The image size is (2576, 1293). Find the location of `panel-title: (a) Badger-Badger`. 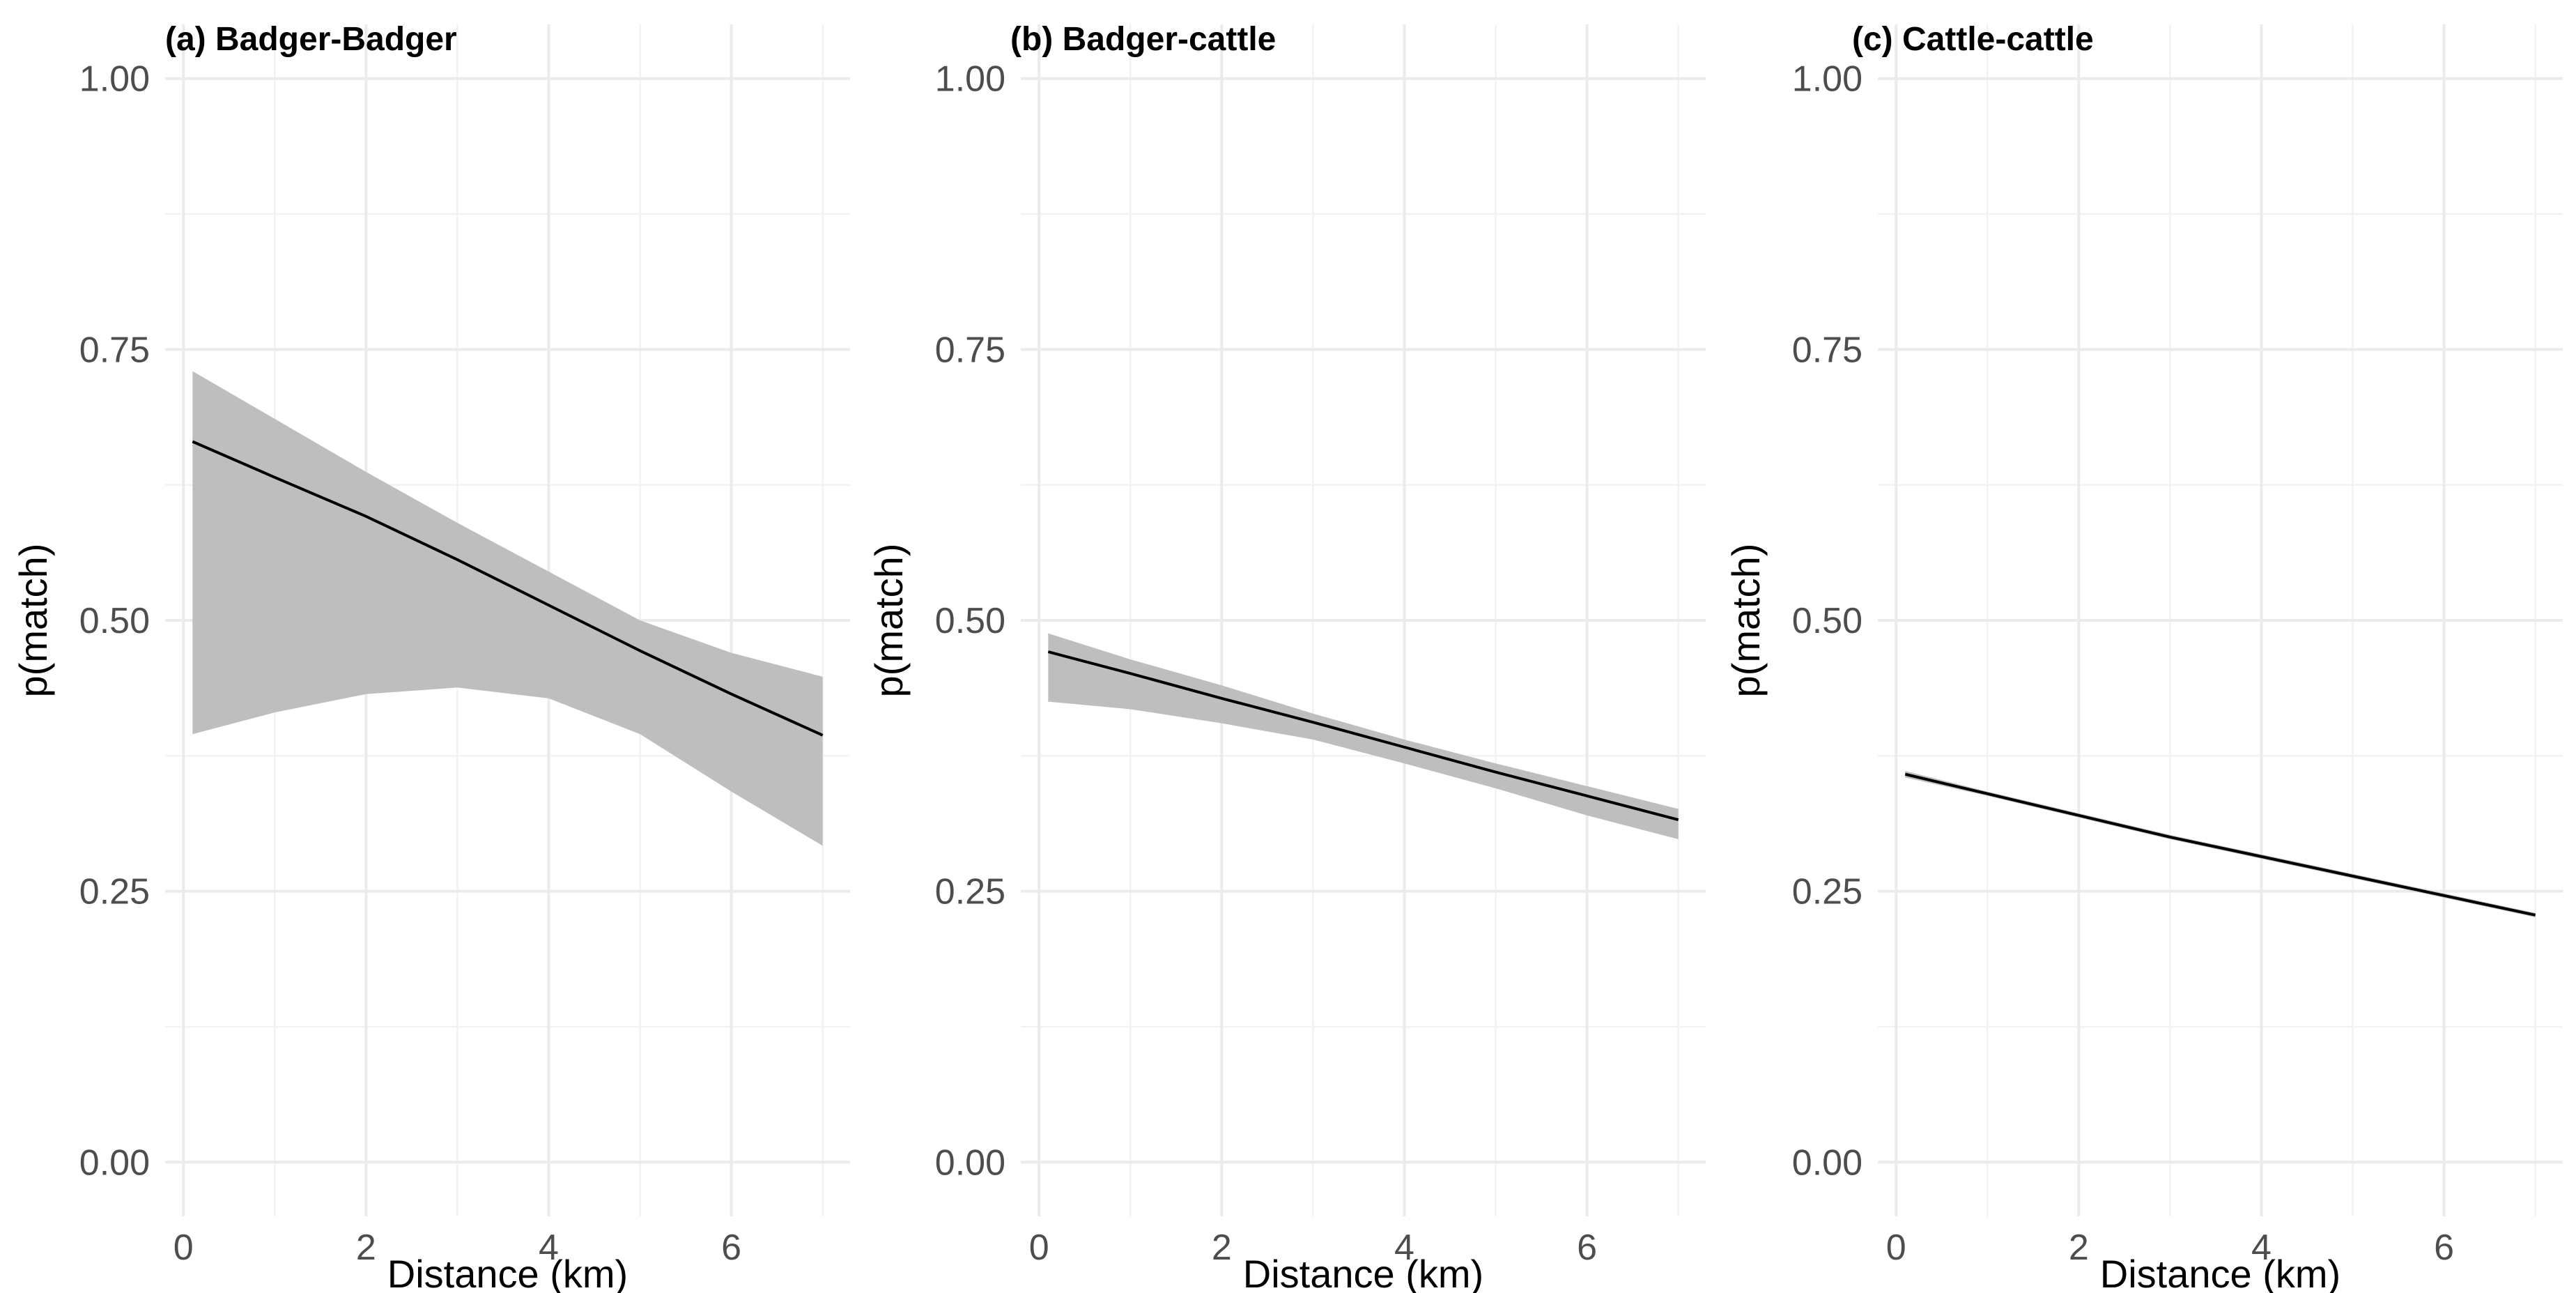

panel-title: (a) Badger-Badger is located at coordinates (311, 39).